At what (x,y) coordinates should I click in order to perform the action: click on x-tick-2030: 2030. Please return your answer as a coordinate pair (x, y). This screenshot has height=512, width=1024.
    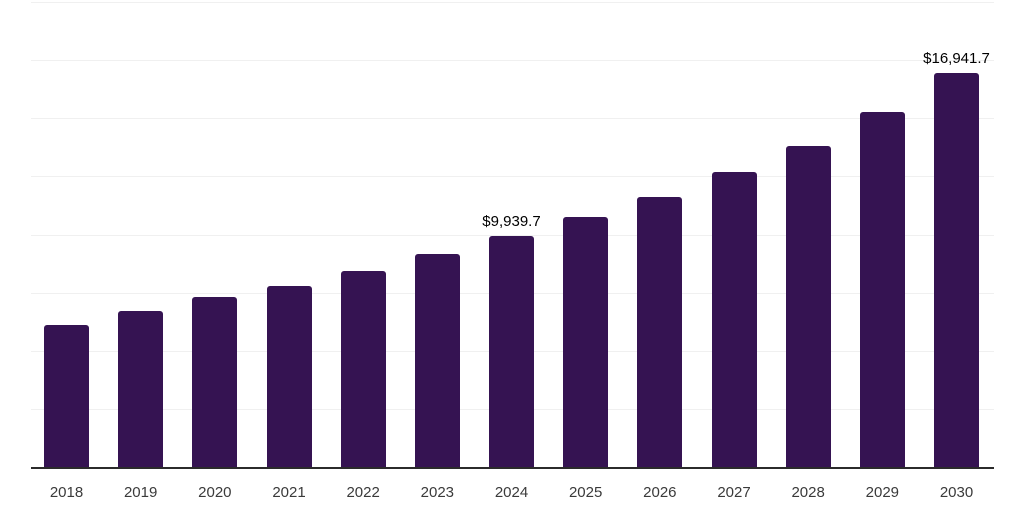
    Looking at the image, I should click on (956, 492).